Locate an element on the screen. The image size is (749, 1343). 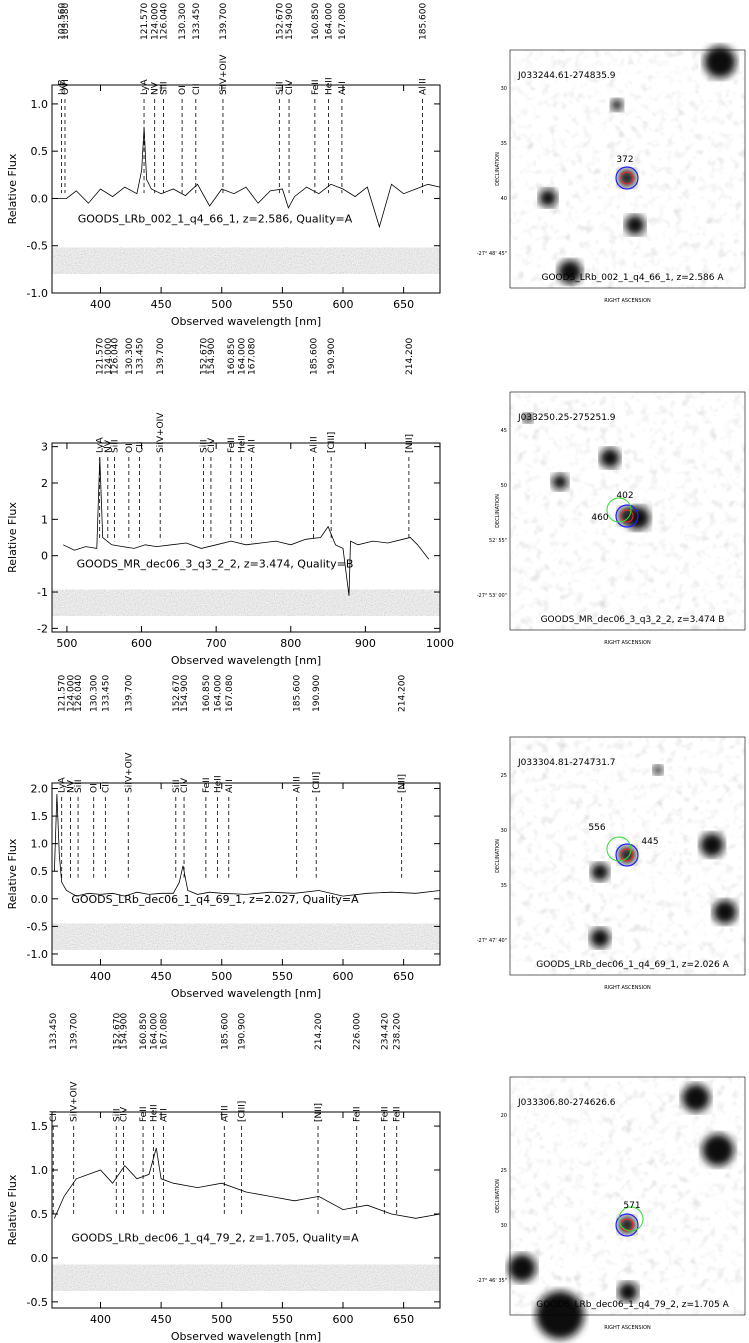
cutout-y-title: DECLINATION is located at coordinates (498, 511).